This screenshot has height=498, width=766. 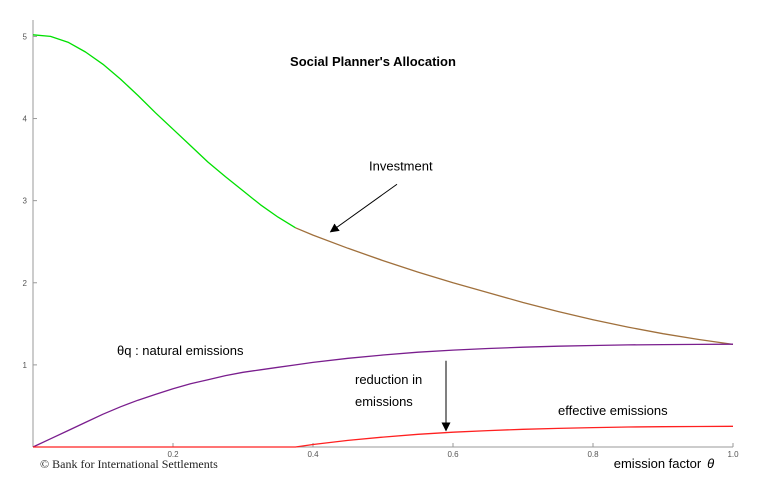 What do you see at coordinates (384, 401) in the screenshot?
I see `annotation-4: emissions` at bounding box center [384, 401].